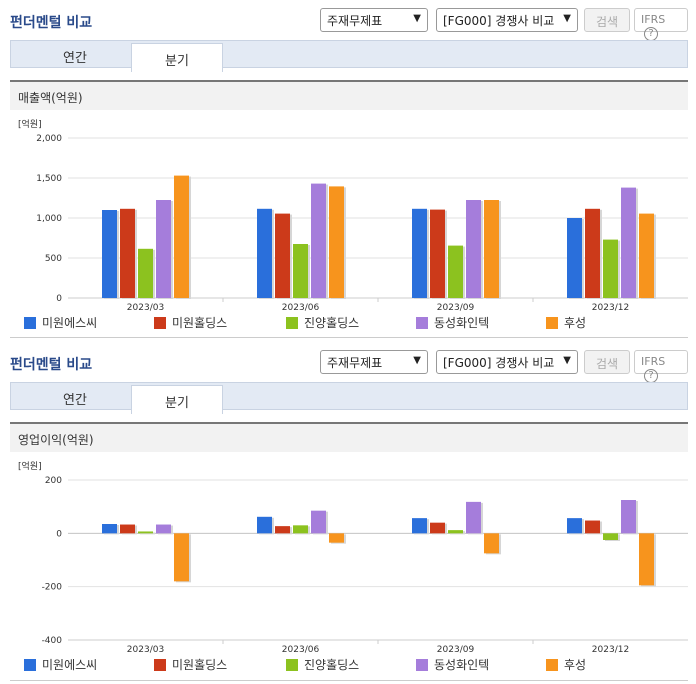  What do you see at coordinates (51, 23) in the screenshot?
I see `panel-title: 펀더멘털 비교` at bounding box center [51, 23].